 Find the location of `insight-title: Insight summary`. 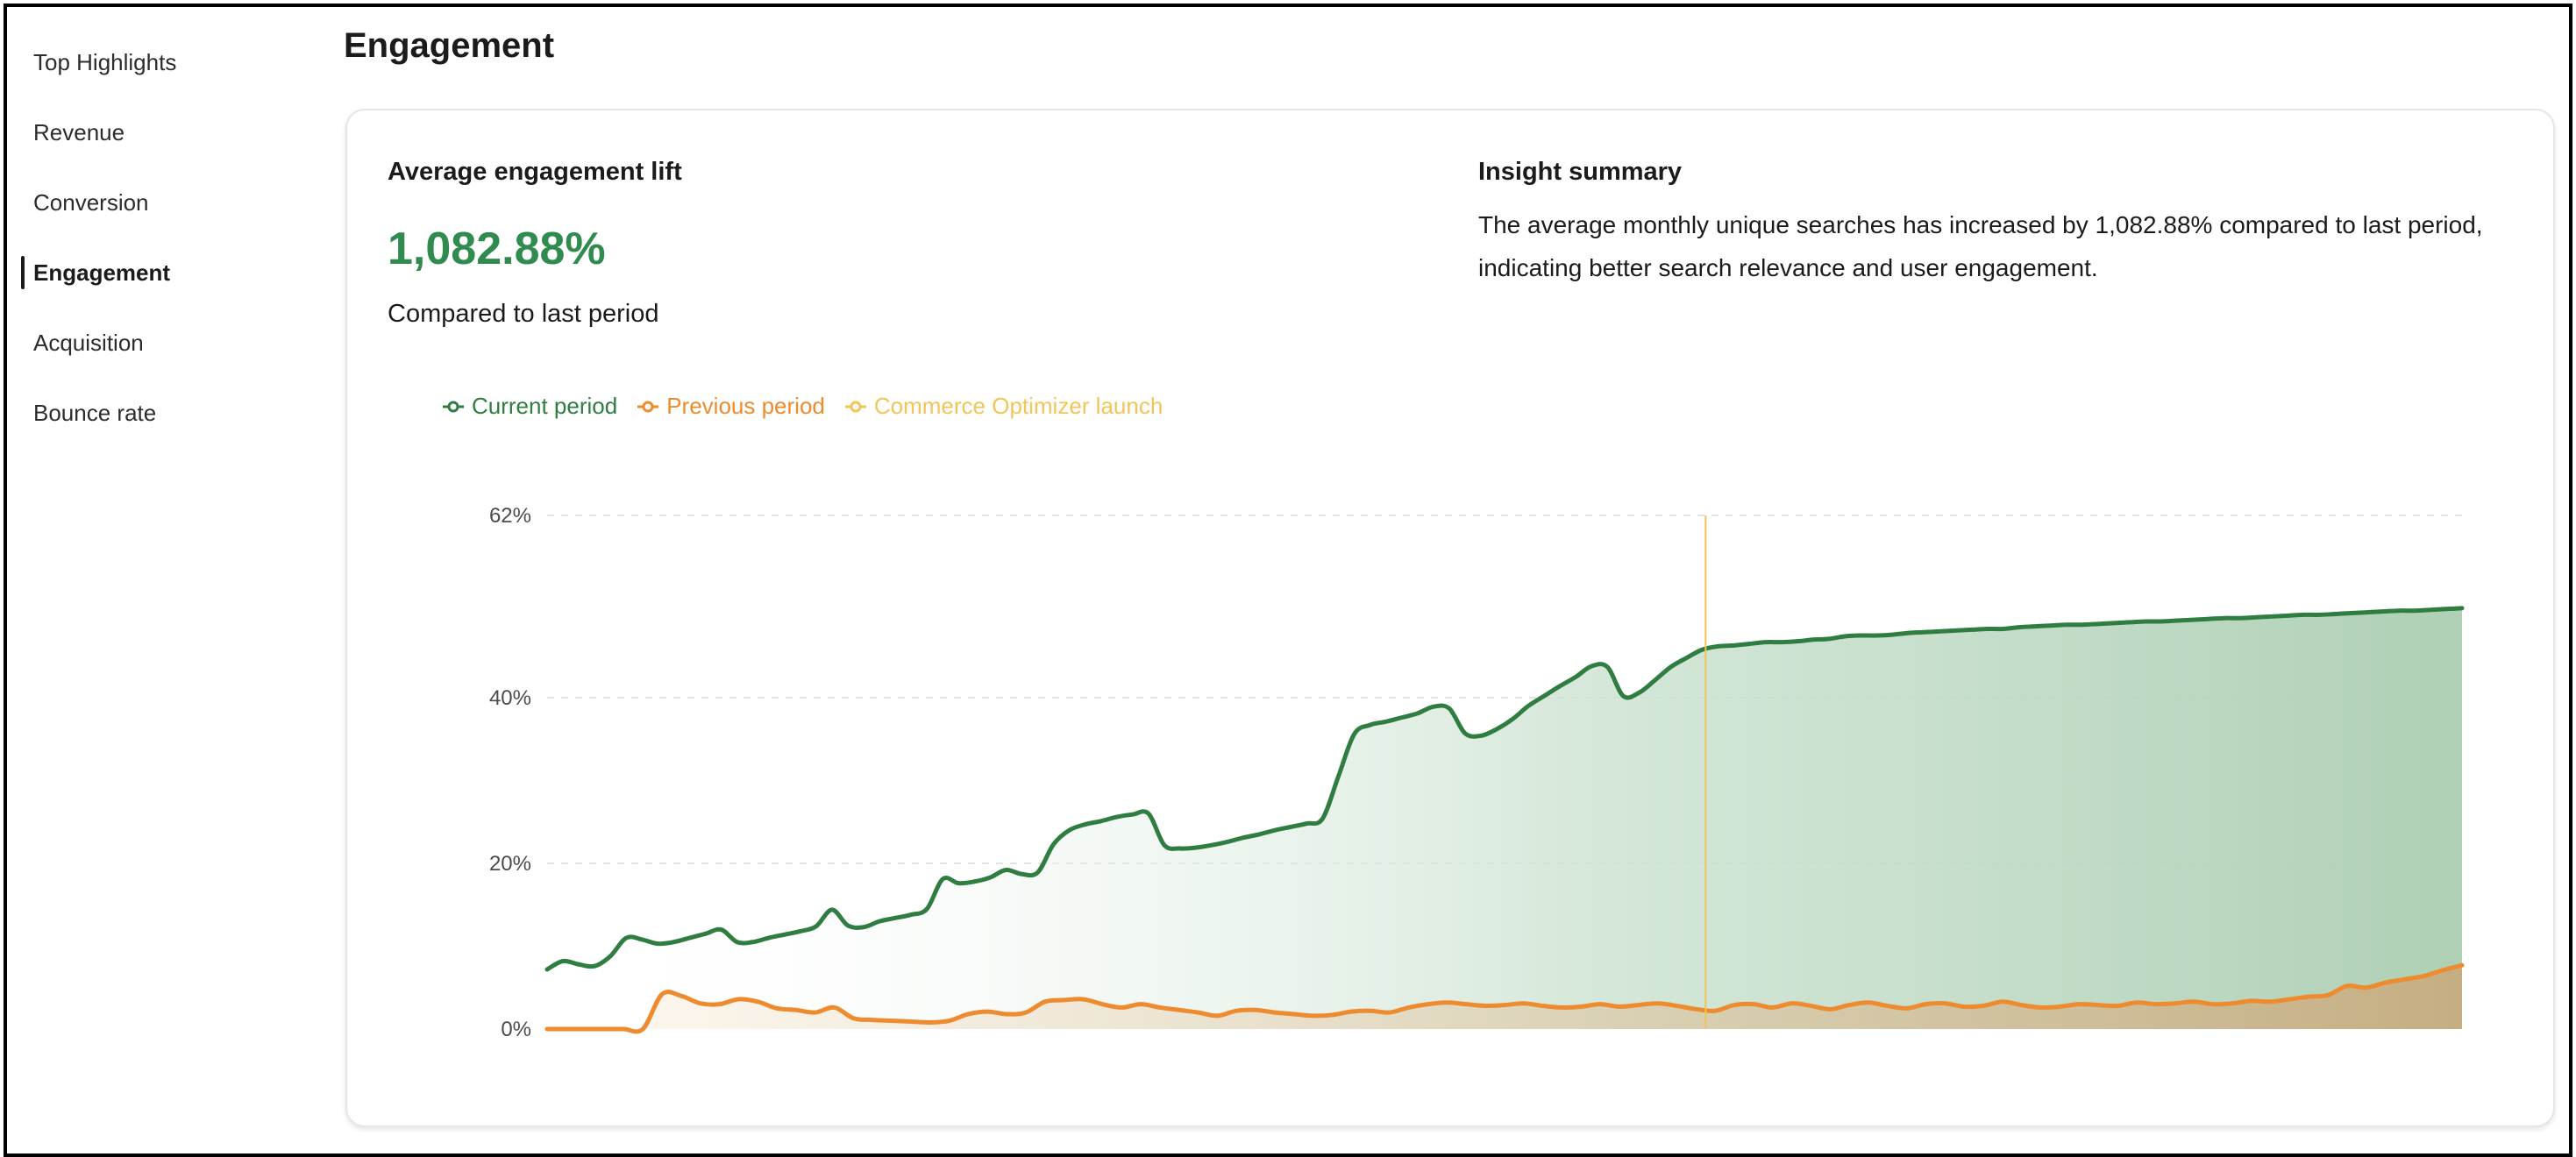

insight-title: Insight summary is located at coordinates (1580, 172).